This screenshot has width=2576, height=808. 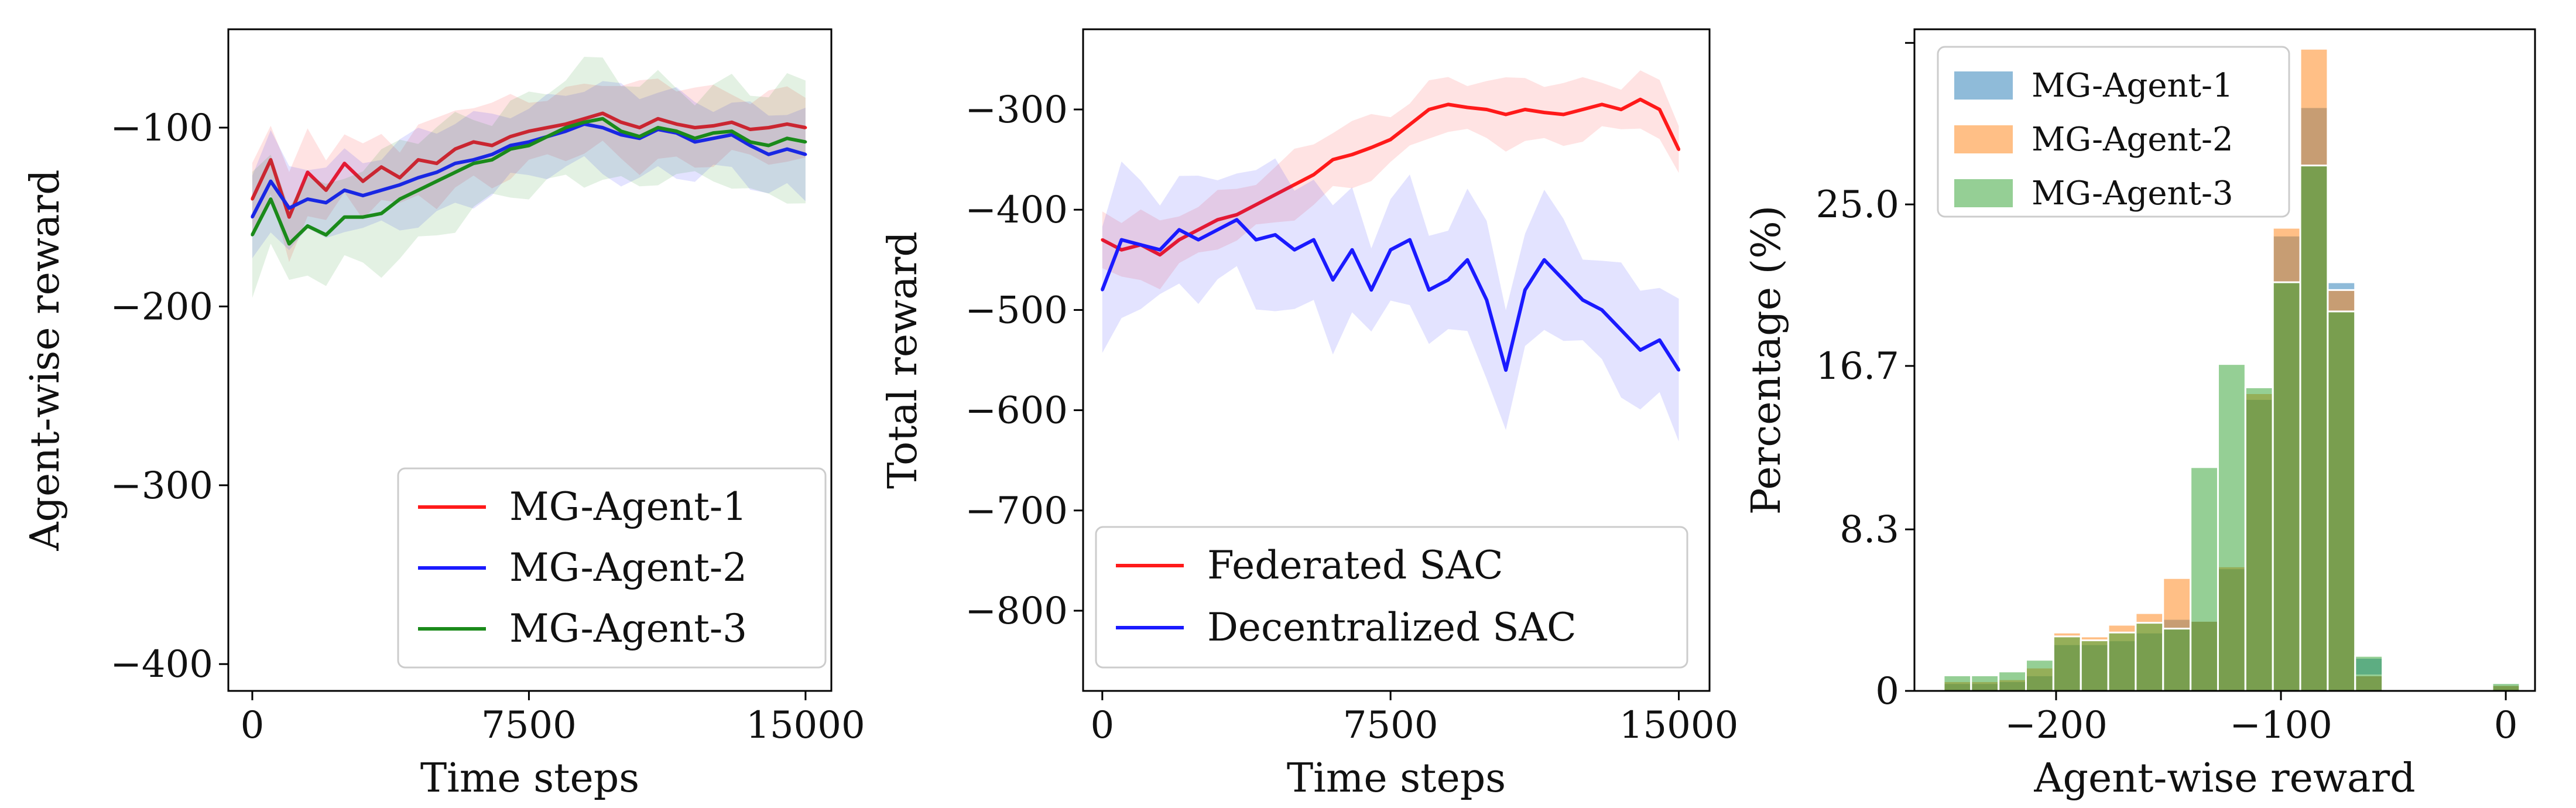 I want to click on y-axis-label: Total reward, so click(x=903, y=360).